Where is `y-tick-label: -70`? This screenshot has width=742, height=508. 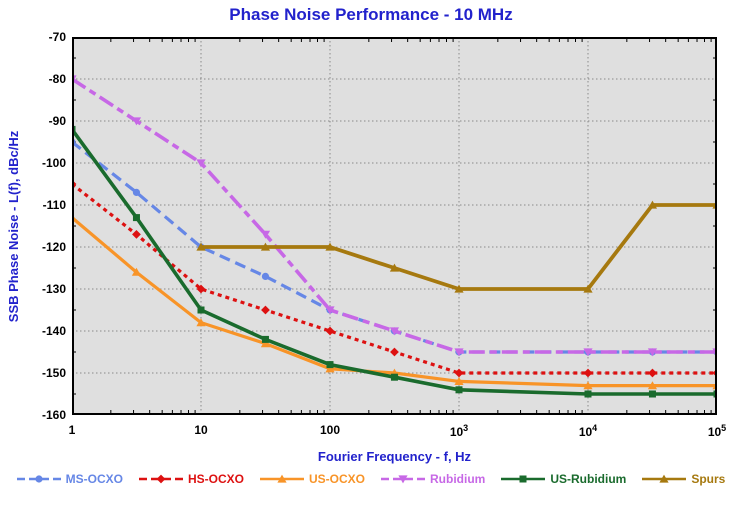
y-tick-label: -70 is located at coordinates (57, 37).